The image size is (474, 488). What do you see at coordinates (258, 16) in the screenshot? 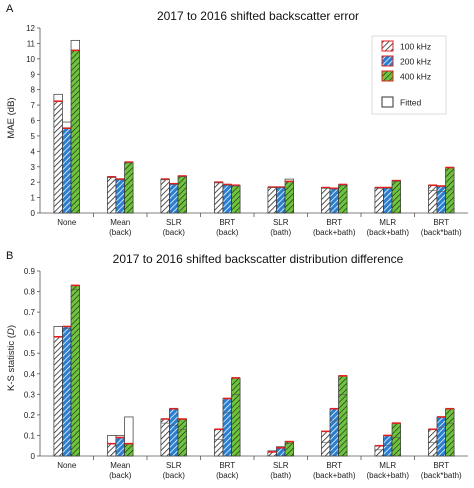
I see `panel-a-title: 2017 to 2016 shifted backscatter error` at bounding box center [258, 16].